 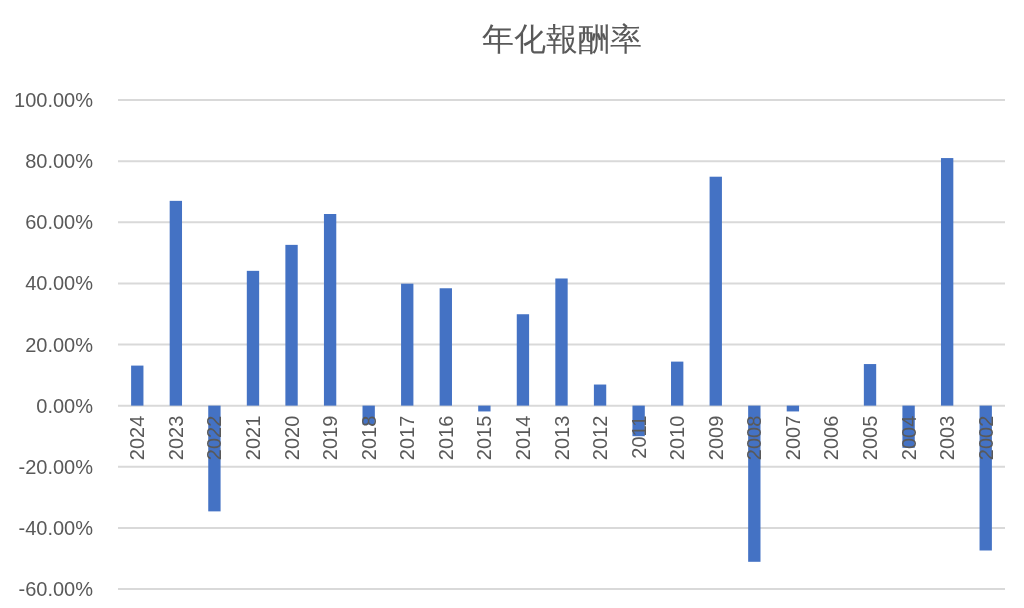 What do you see at coordinates (368, 438) in the screenshot?
I see `x-tick-label: 2018` at bounding box center [368, 438].